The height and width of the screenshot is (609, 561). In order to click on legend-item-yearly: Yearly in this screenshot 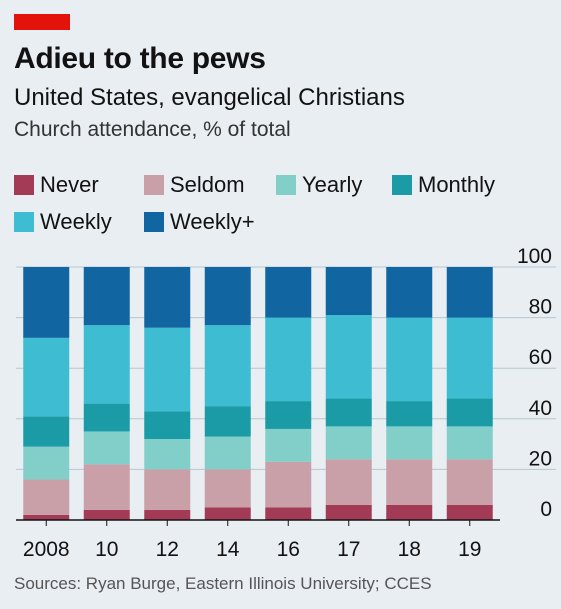, I will do `click(319, 185)`.